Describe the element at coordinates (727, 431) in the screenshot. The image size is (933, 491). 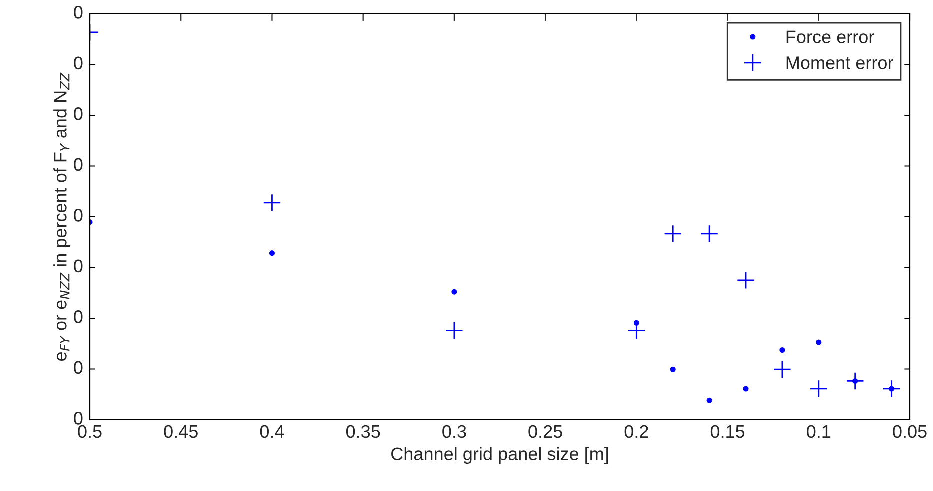
I see `x-tick-label: 0.15` at that location.